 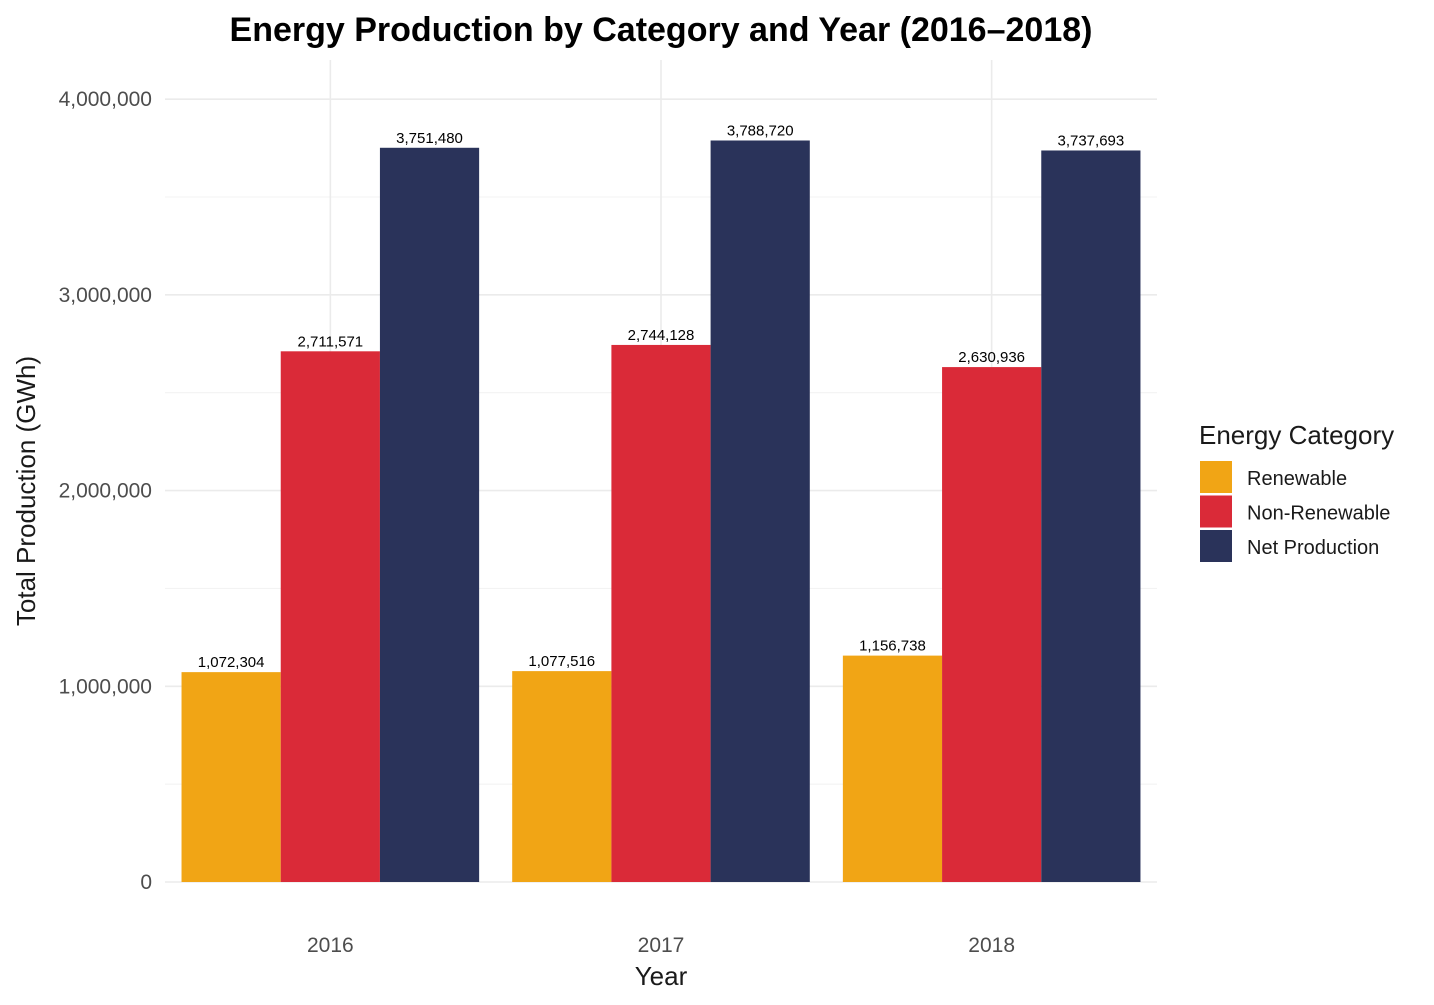 What do you see at coordinates (760, 511) in the screenshot?
I see `bar-net-production-2017` at bounding box center [760, 511].